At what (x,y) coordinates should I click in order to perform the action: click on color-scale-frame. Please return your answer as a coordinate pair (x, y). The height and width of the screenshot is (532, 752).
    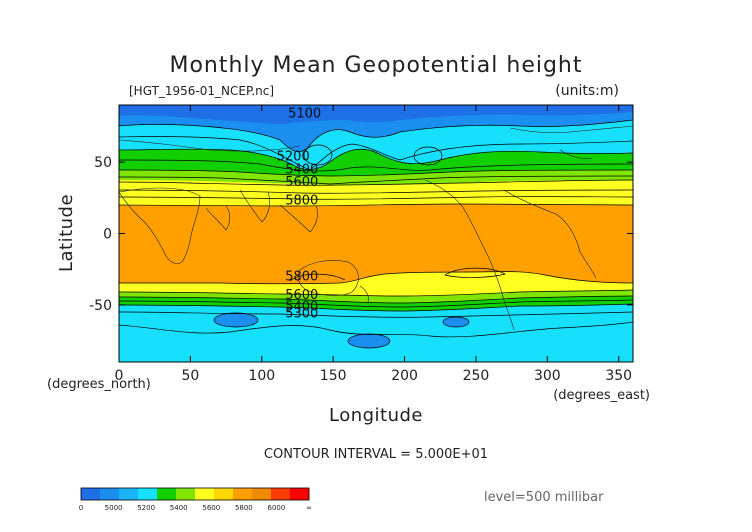
    Looking at the image, I should click on (195, 494).